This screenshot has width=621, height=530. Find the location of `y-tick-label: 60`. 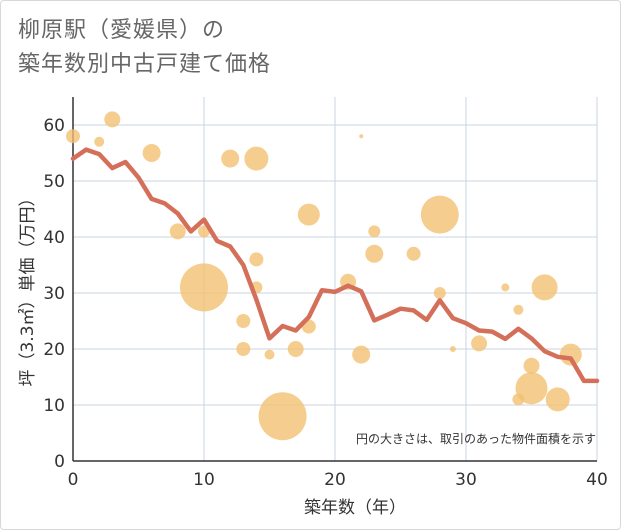

y-tick-label: 60 is located at coordinates (54, 126).